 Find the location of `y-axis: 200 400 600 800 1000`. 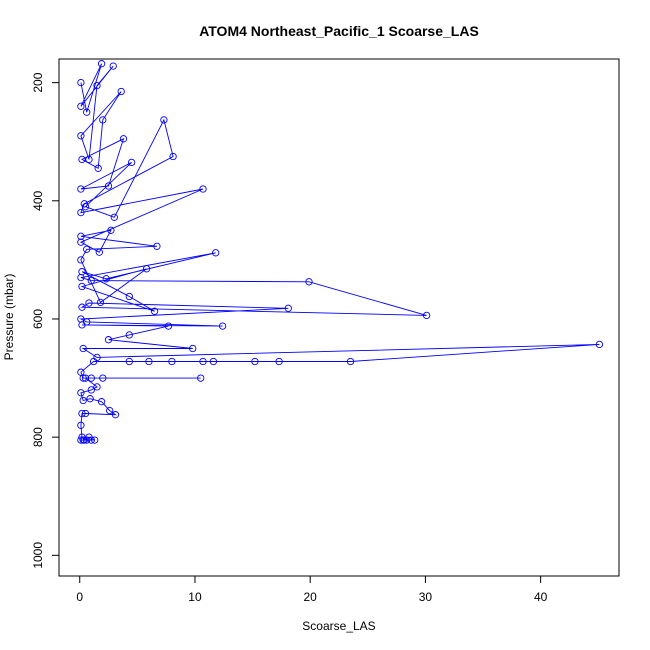

y-axis: 200 400 600 800 1000 is located at coordinates (45, 320).